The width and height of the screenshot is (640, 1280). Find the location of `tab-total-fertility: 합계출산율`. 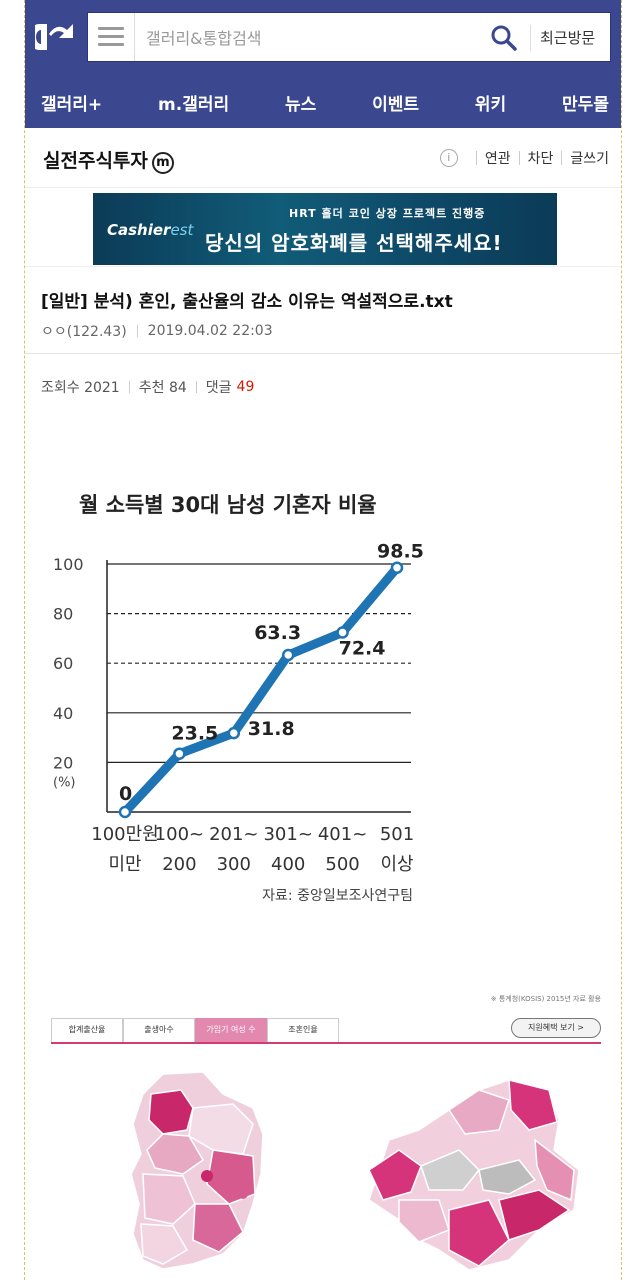

tab-total-fertility: 합계출산율 is located at coordinates (87, 1030).